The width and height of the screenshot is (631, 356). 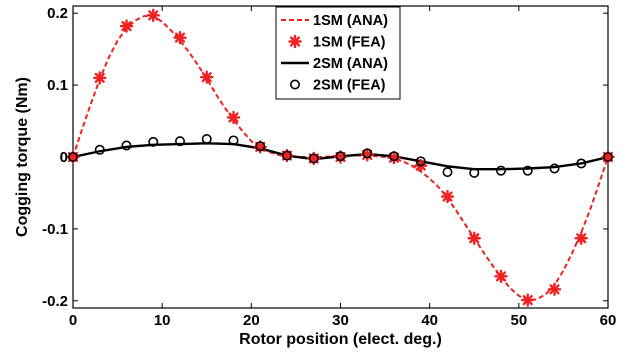 I want to click on legend-label: 1SM (ANA), so click(x=350, y=21).